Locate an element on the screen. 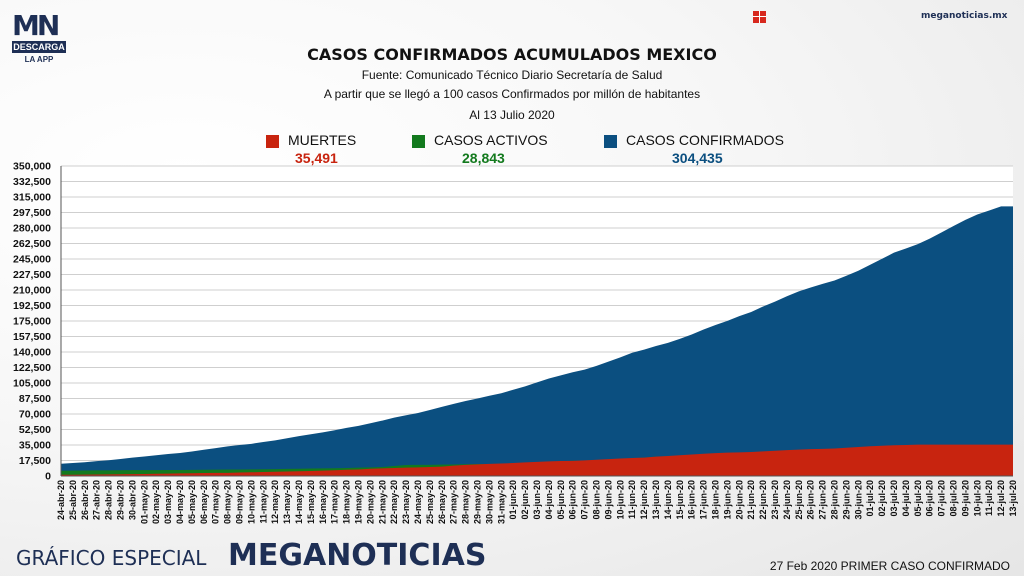 The width and height of the screenshot is (1024, 576). legend-label-activos: CASOS ACTIVOS is located at coordinates (491, 140).